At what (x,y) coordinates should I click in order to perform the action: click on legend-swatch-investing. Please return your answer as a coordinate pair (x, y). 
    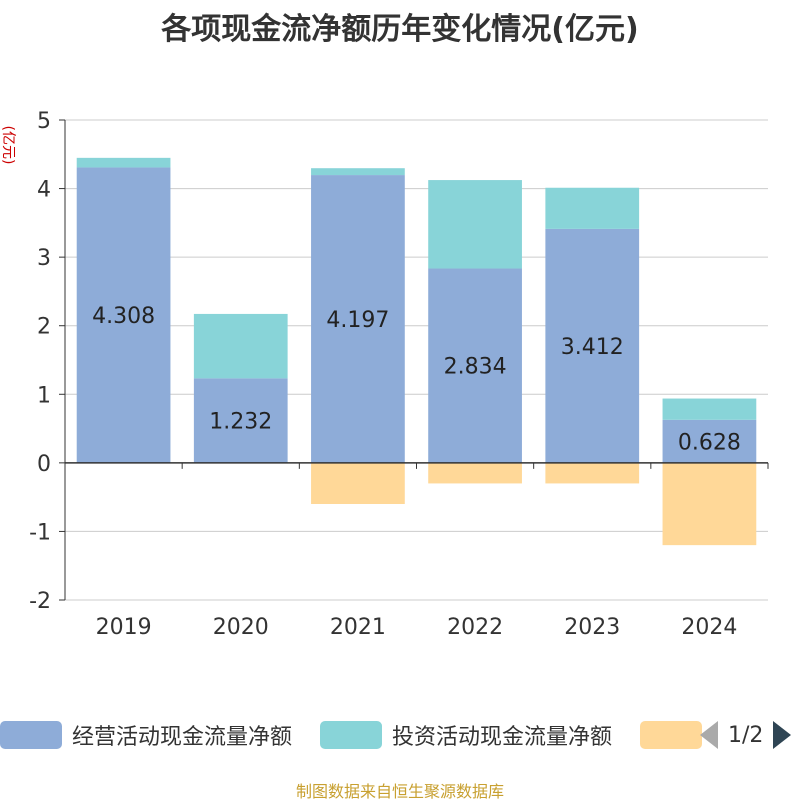
    Looking at the image, I should click on (351, 735).